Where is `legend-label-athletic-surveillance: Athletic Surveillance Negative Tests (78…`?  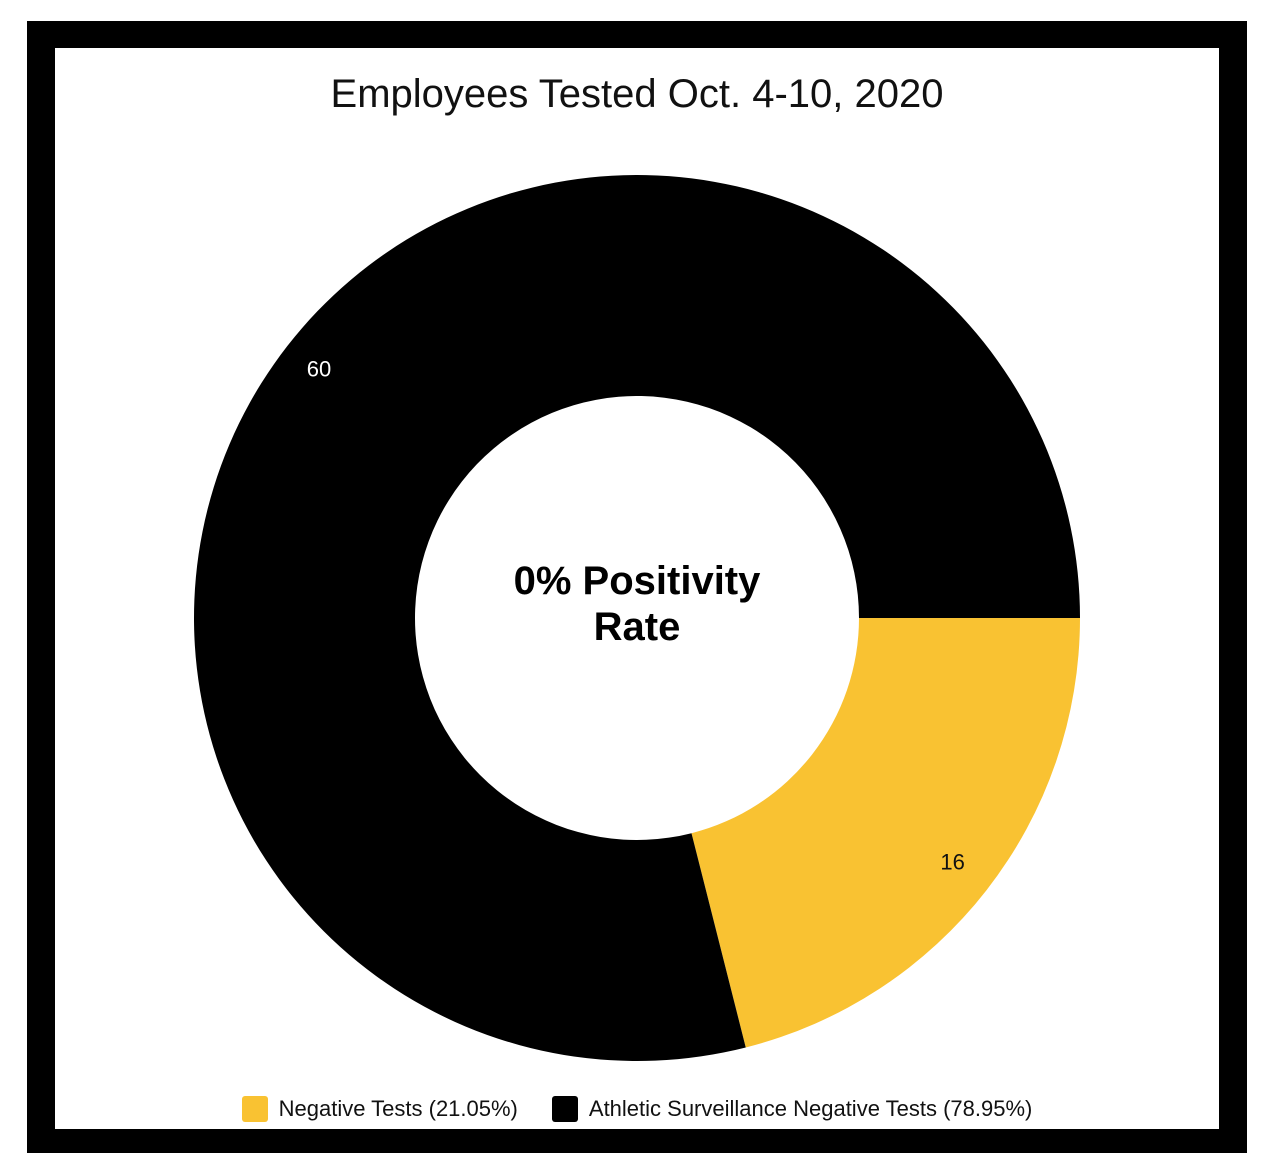 legend-label-athletic-surveillance: Athletic Surveillance Negative Tests (78… is located at coordinates (810, 1108).